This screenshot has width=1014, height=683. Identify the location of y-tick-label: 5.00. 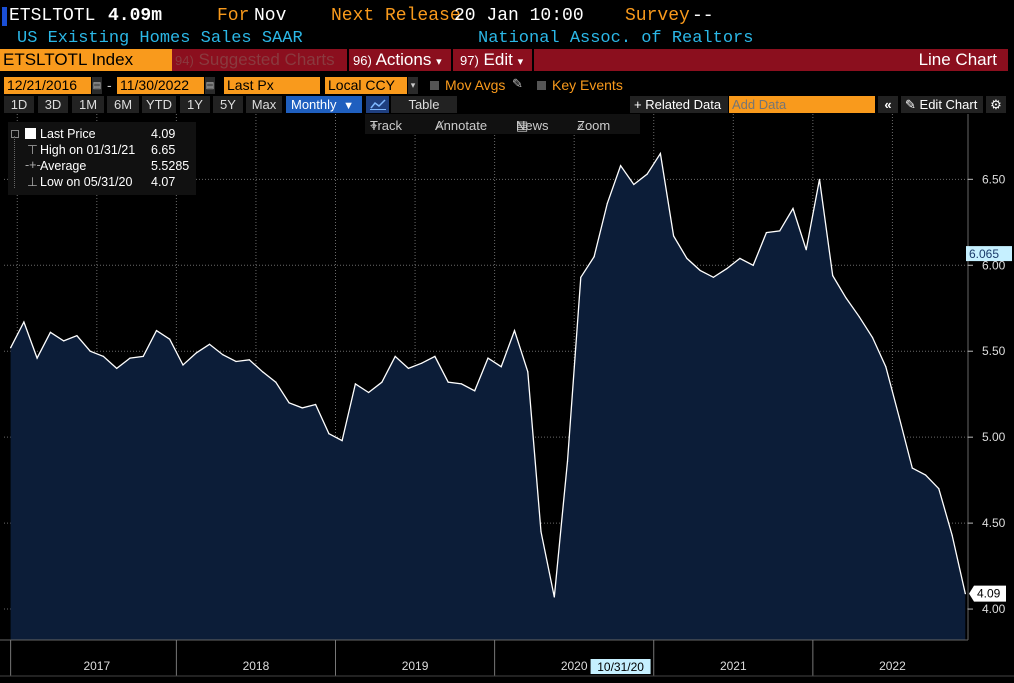
(994, 437).